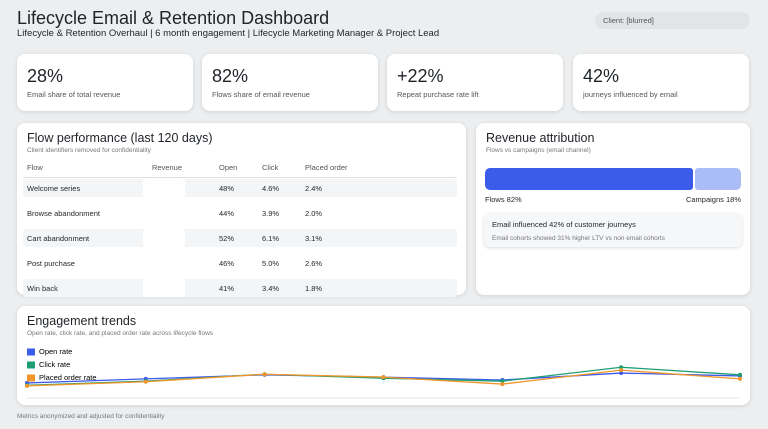 The width and height of the screenshot is (768, 429). I want to click on metric-cell: 52%, so click(227, 238).